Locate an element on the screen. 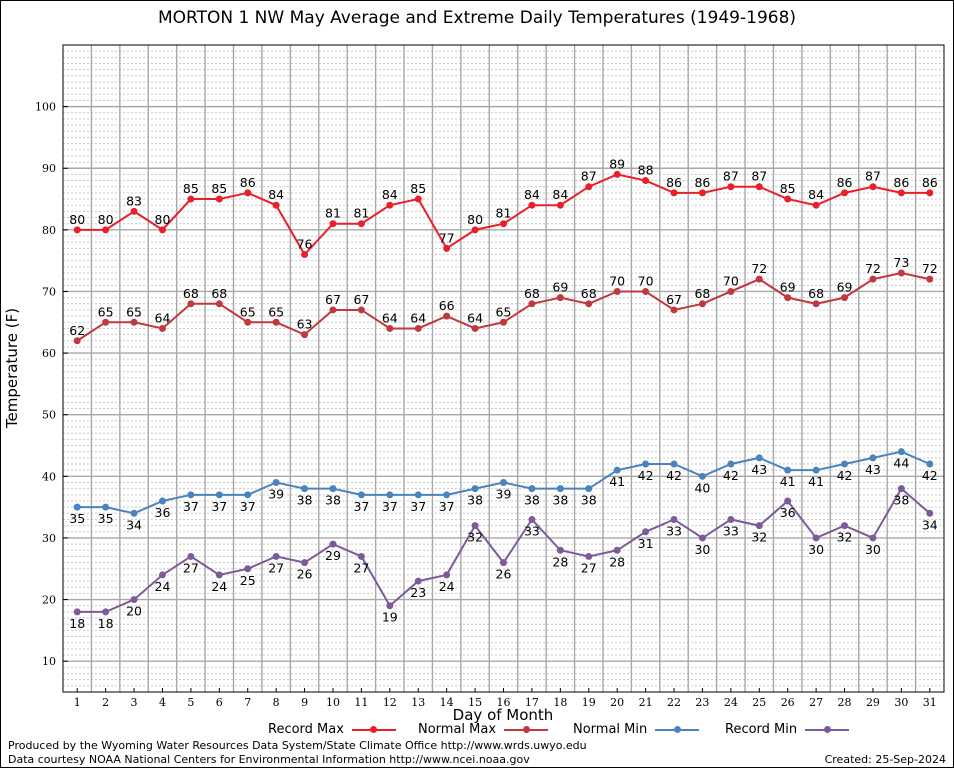 This screenshot has height=768, width=954. normal-max-data-label: 64 is located at coordinates (390, 317).